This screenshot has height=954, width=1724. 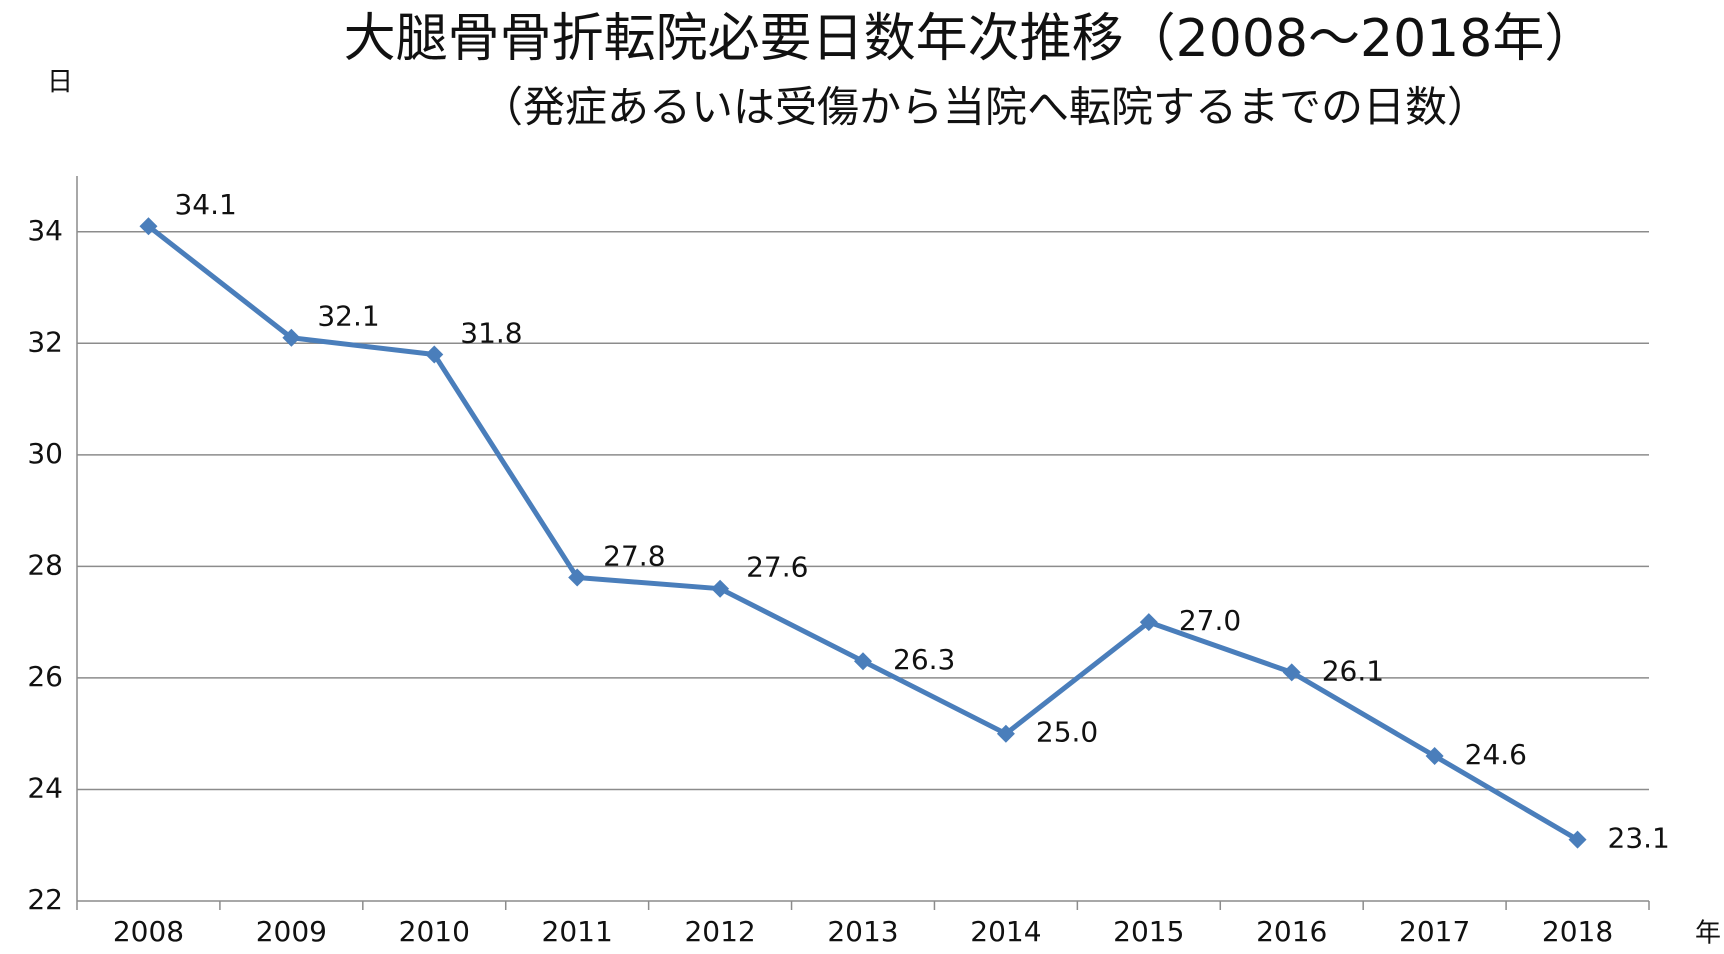 What do you see at coordinates (45, 230) in the screenshot?
I see `y-tick-label: 34` at bounding box center [45, 230].